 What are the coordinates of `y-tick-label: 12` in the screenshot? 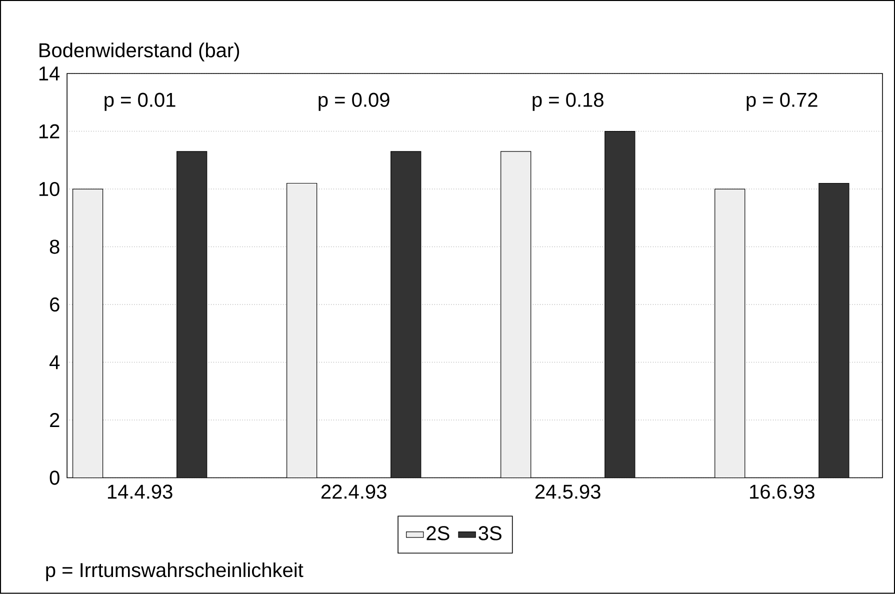 It's located at (49, 131).